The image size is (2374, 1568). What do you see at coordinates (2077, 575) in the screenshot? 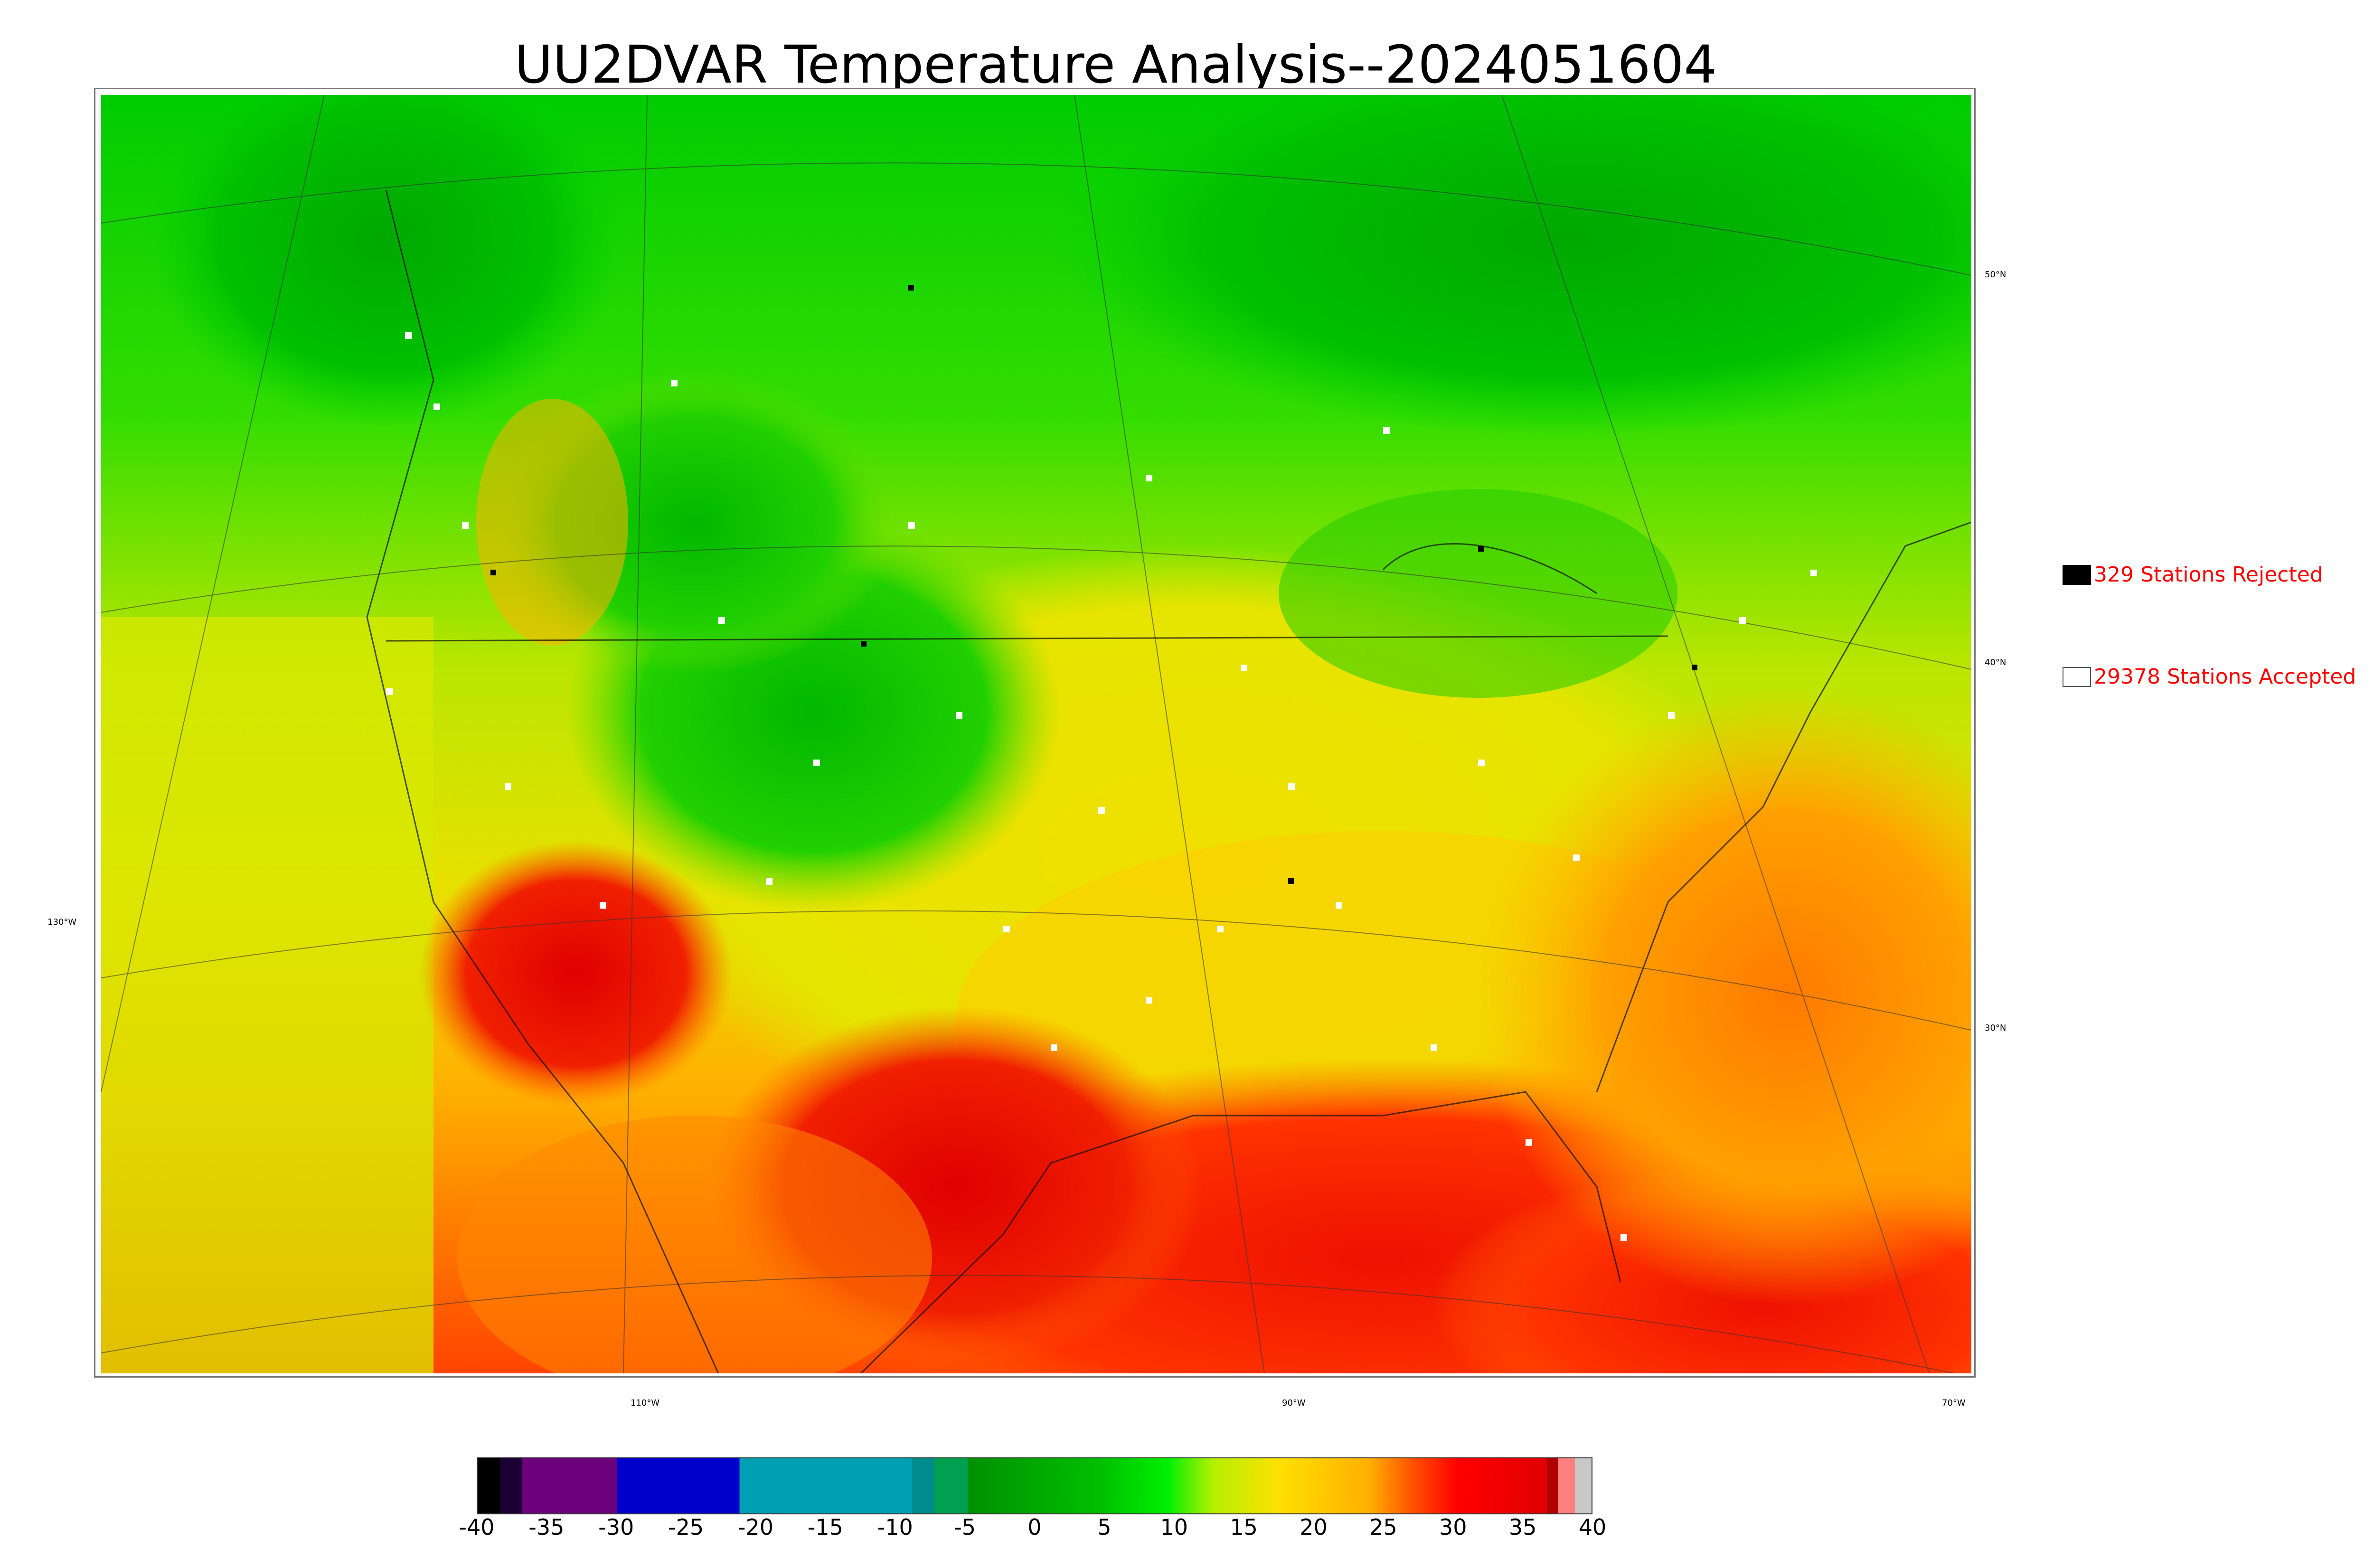
I see `rejected-swatch` at bounding box center [2077, 575].